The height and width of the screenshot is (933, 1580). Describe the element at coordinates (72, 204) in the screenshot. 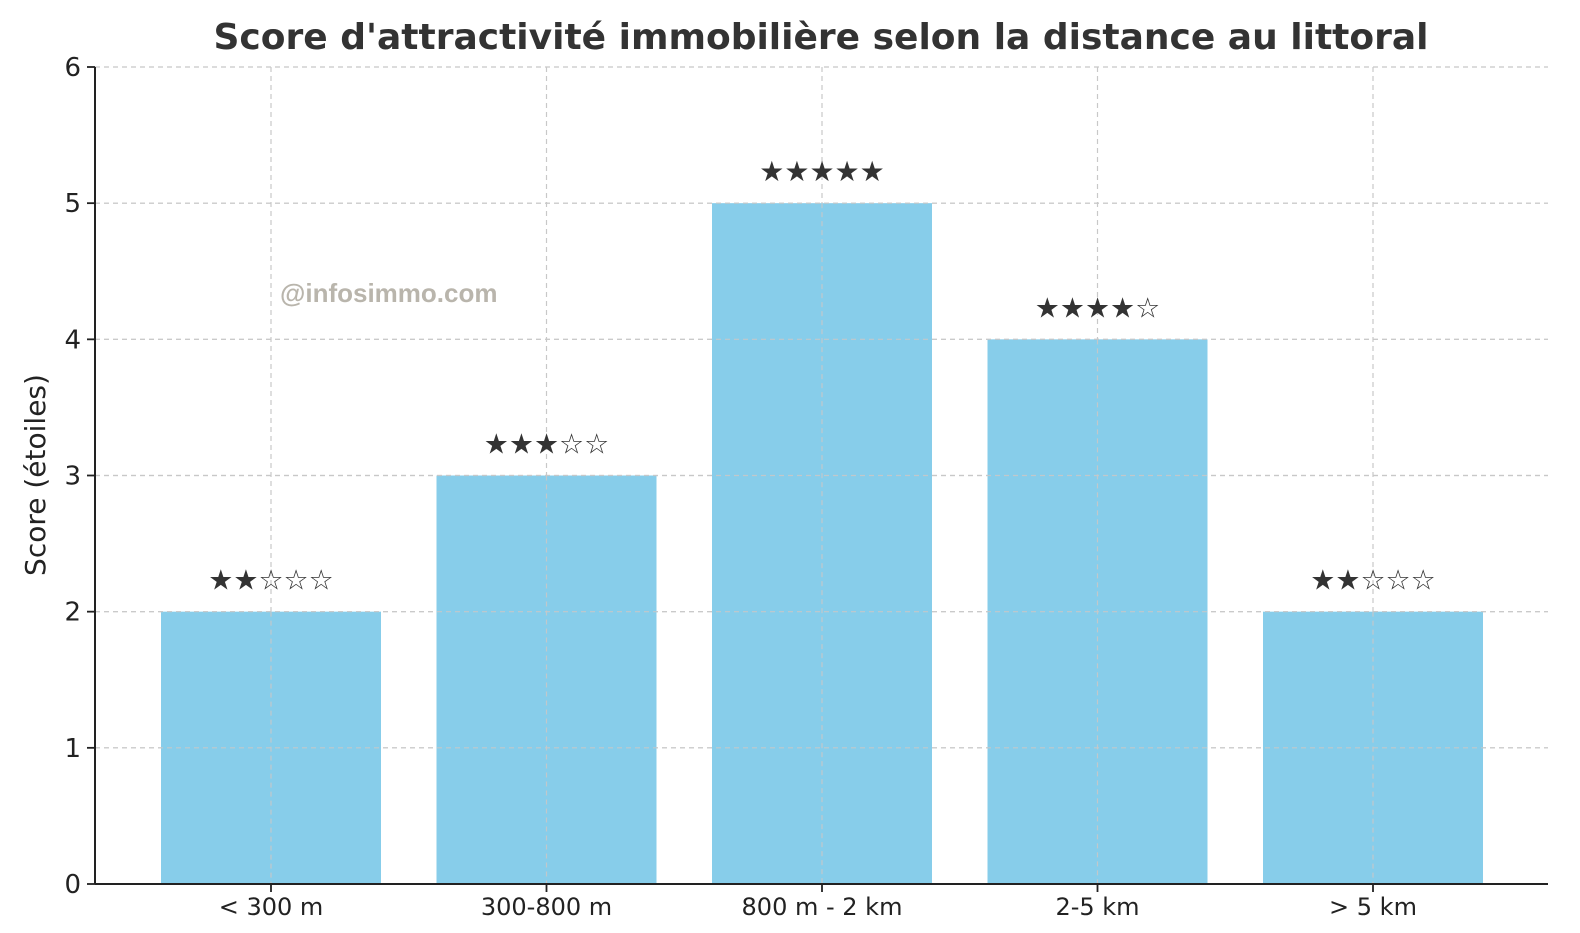

I see `y-tick-label: 5` at that location.